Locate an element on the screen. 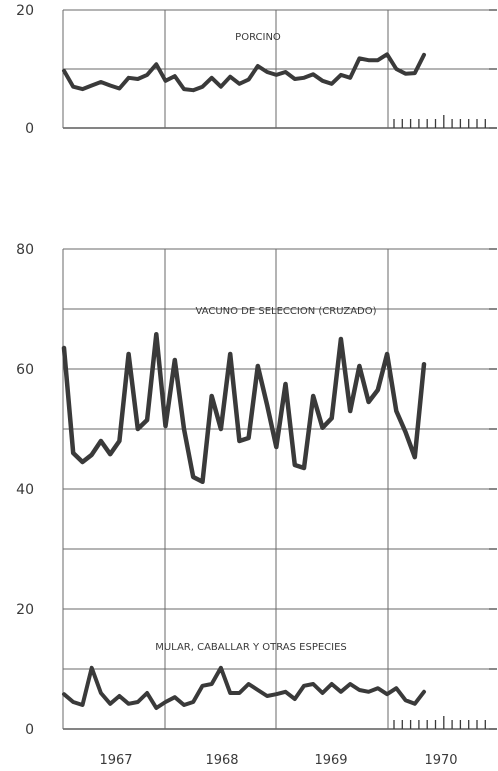 The width and height of the screenshot is (498, 771). mular-series-line is located at coordinates (244, 687).